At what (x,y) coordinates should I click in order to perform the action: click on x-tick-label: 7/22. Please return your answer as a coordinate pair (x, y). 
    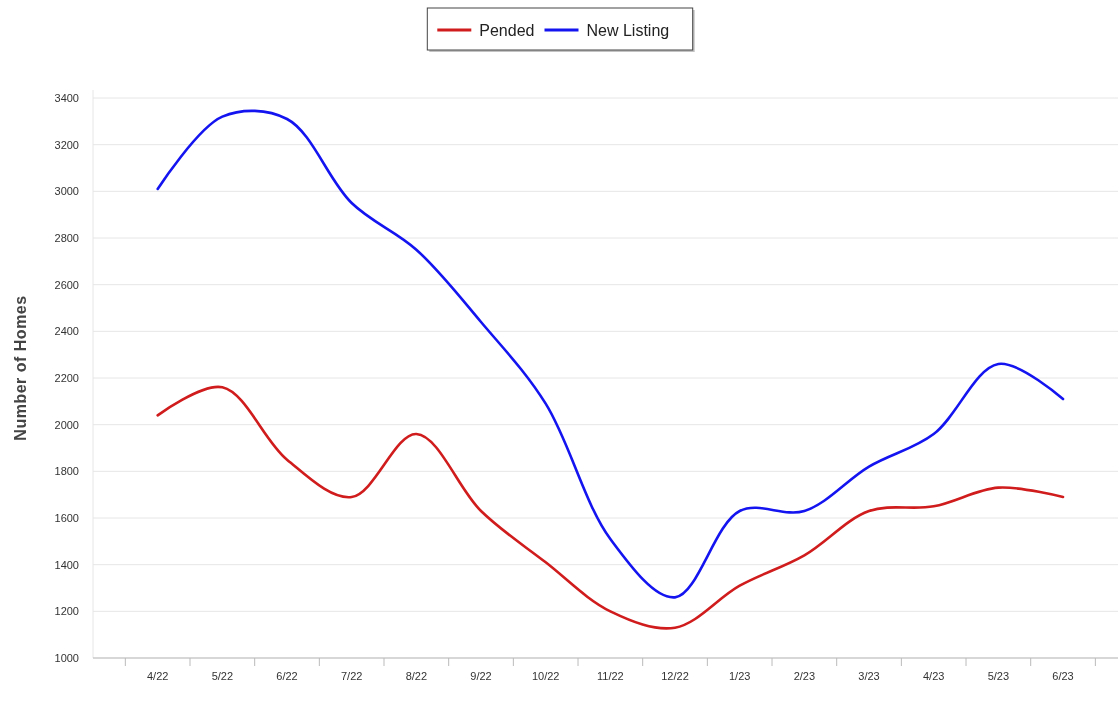
    Looking at the image, I should click on (351, 676).